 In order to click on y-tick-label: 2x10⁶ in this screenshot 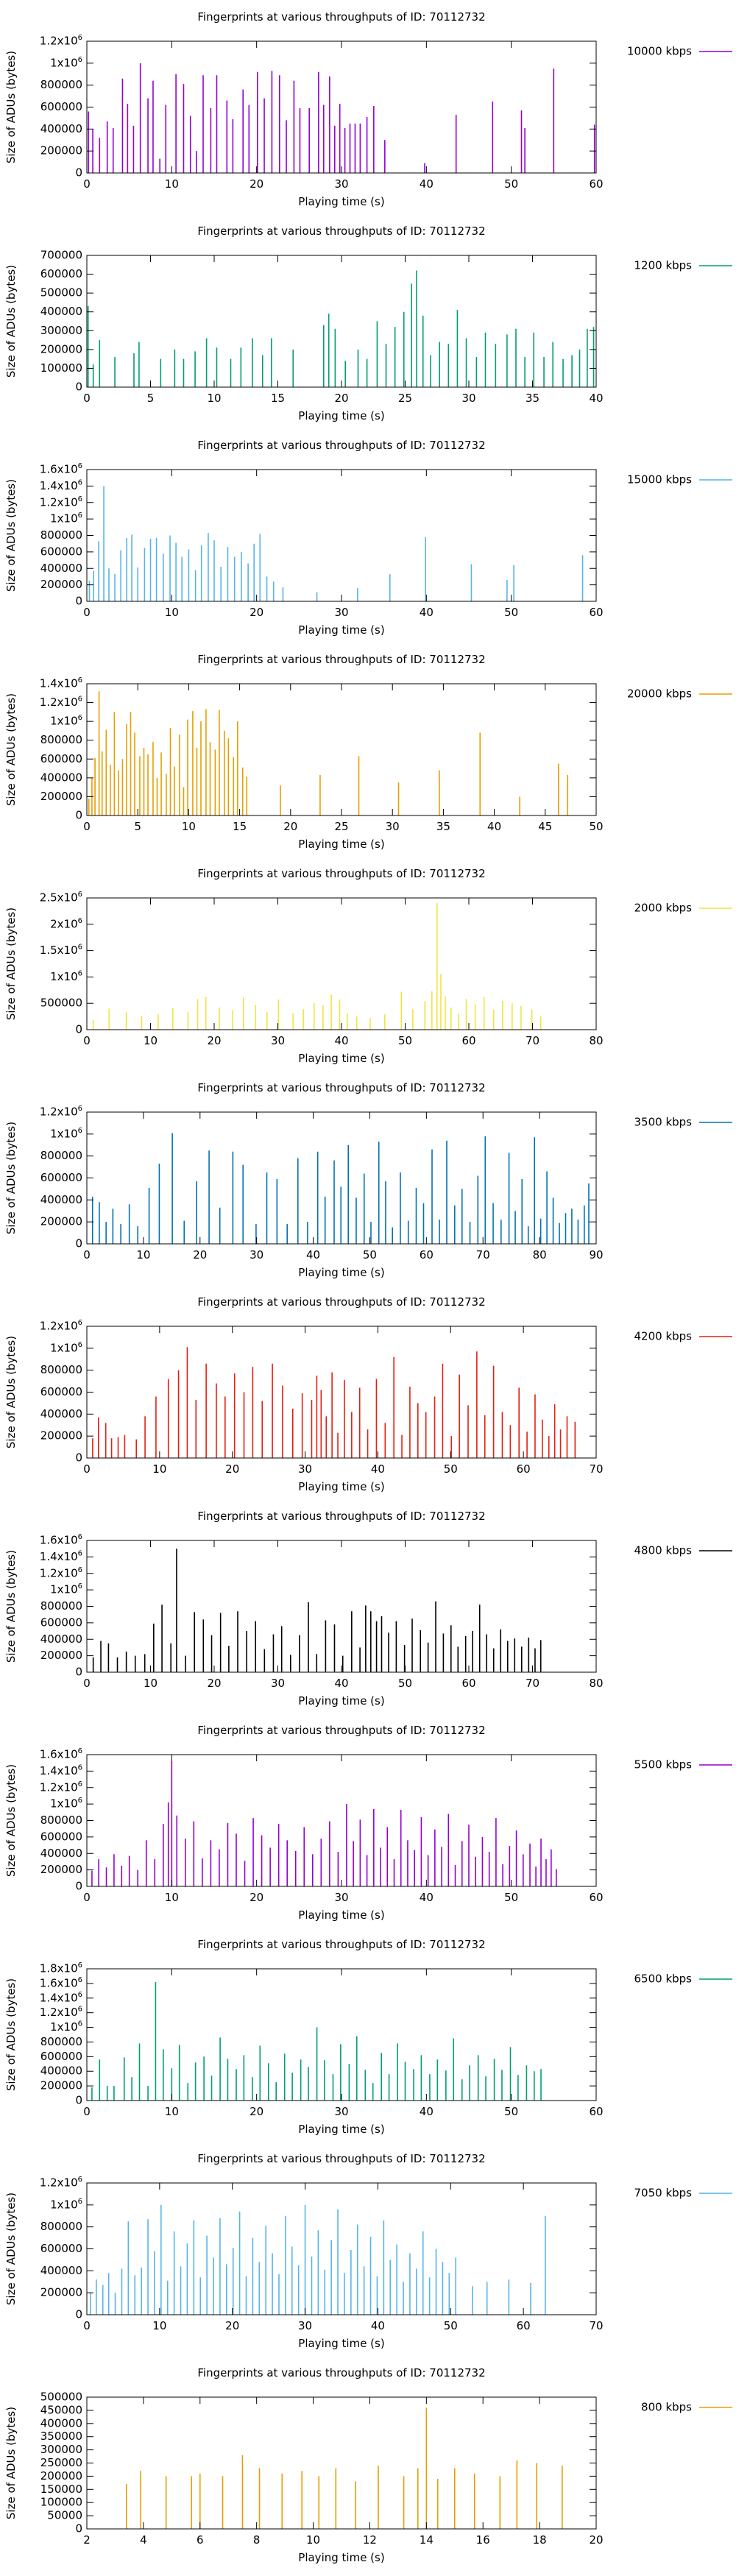, I will do `click(66, 923)`.